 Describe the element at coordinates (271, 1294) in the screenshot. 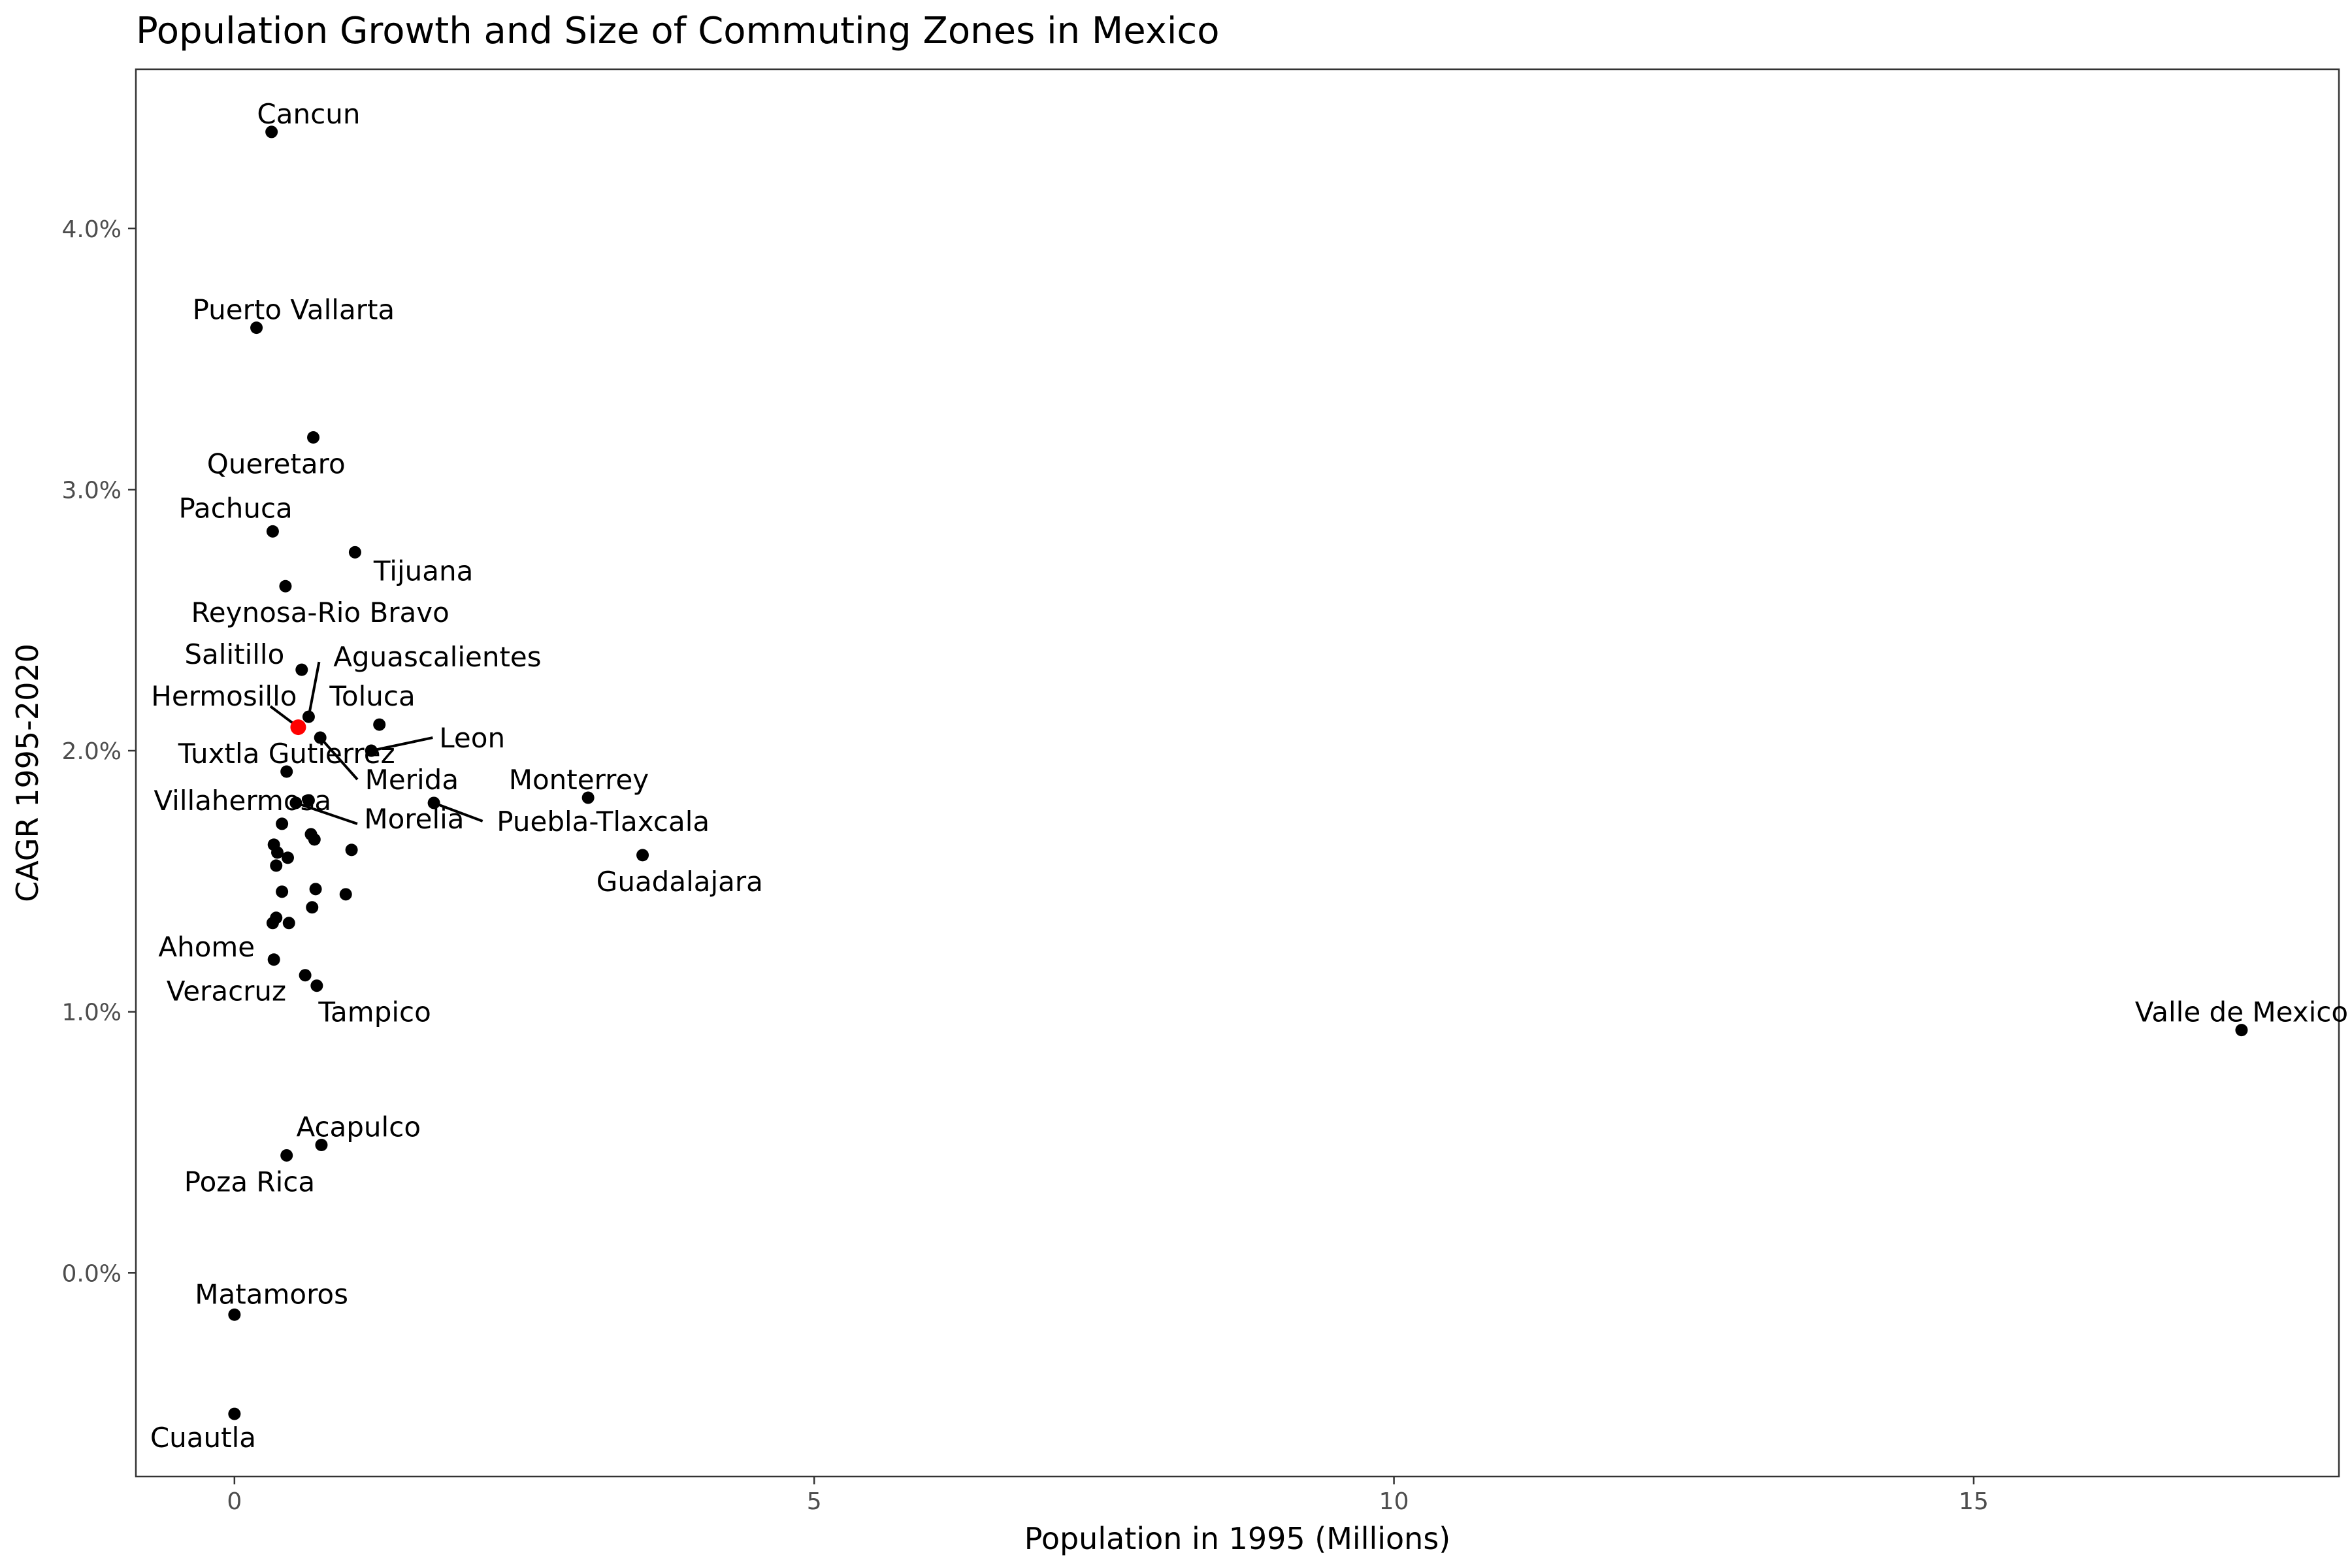

I see `point-label: Matamoros` at that location.